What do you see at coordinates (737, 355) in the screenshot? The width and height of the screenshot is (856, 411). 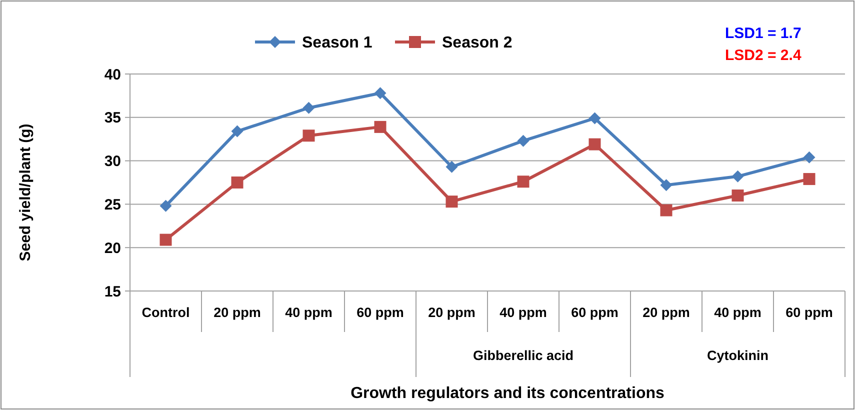 I see `text: Cytokinin` at bounding box center [737, 355].